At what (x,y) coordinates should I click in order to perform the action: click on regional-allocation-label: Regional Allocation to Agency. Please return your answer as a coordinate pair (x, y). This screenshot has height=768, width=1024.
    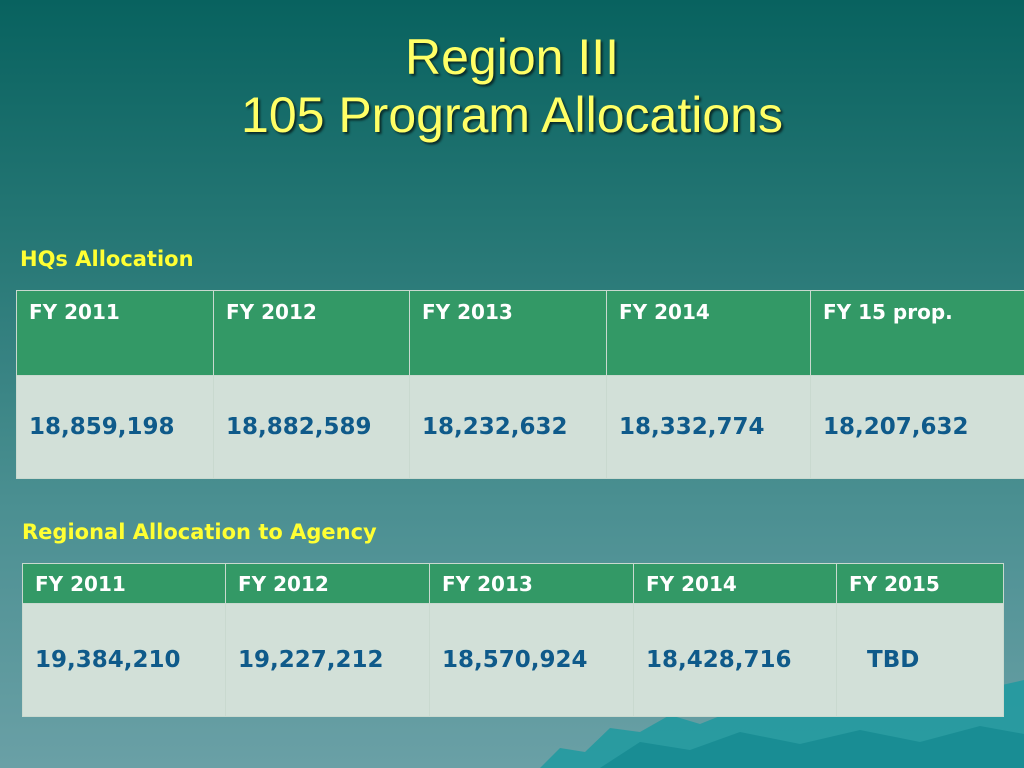
    Looking at the image, I should click on (199, 532).